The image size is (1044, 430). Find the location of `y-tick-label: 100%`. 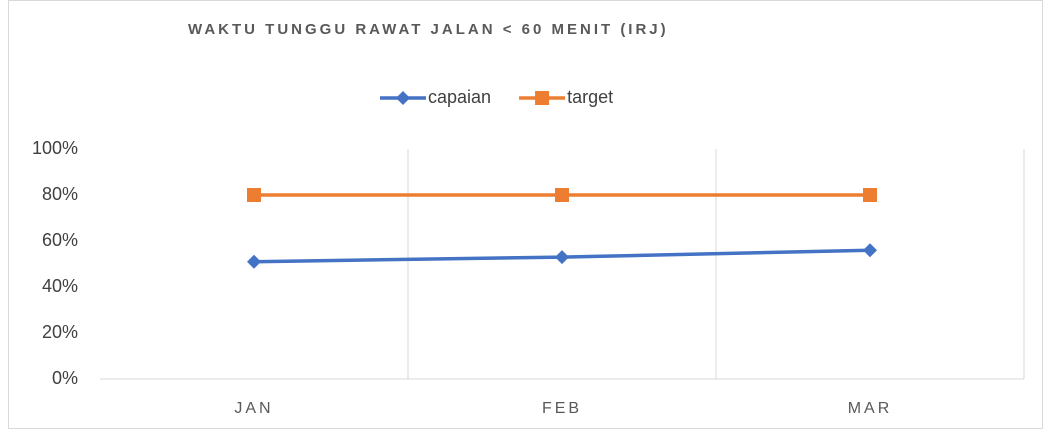

y-tick-label: 100% is located at coordinates (55, 148).